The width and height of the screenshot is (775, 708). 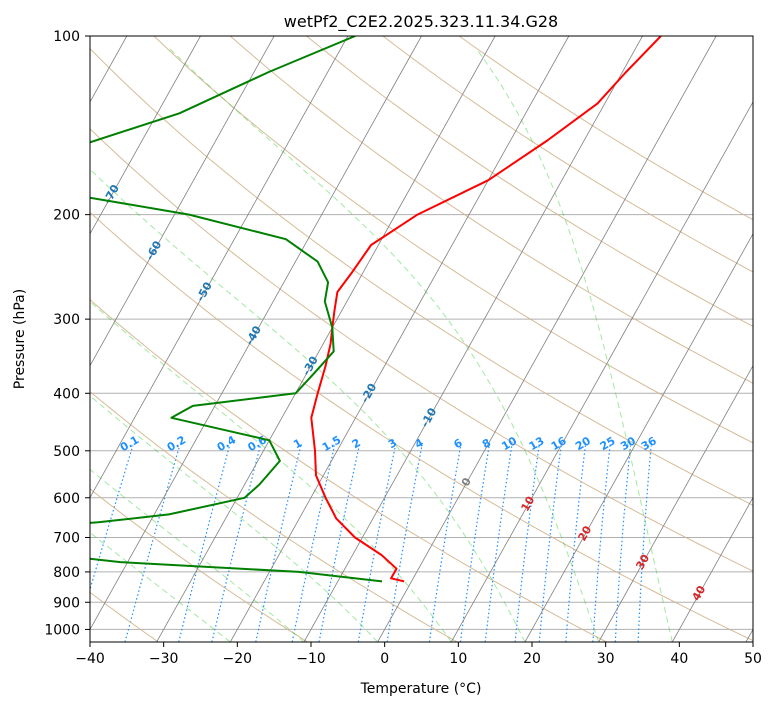 I want to click on y-tick-label: 700, so click(x=66, y=539).